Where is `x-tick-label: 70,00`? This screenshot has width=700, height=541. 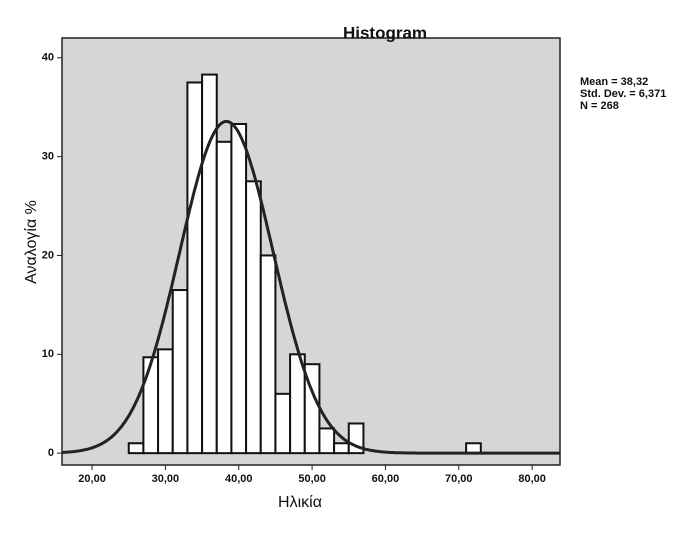 x-tick-label: 70,00 is located at coordinates (459, 479).